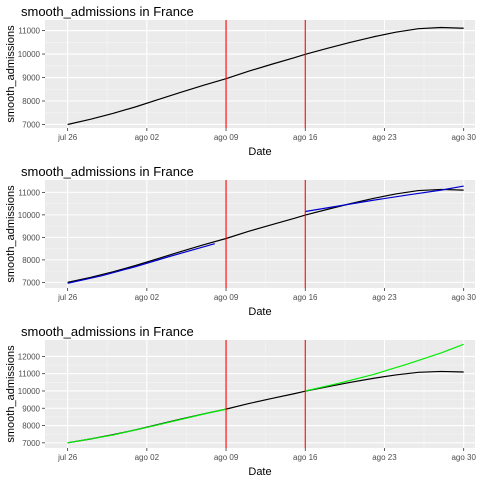  What do you see at coordinates (29, 356) in the screenshot?
I see `y-tick-label: 12000` at bounding box center [29, 356].